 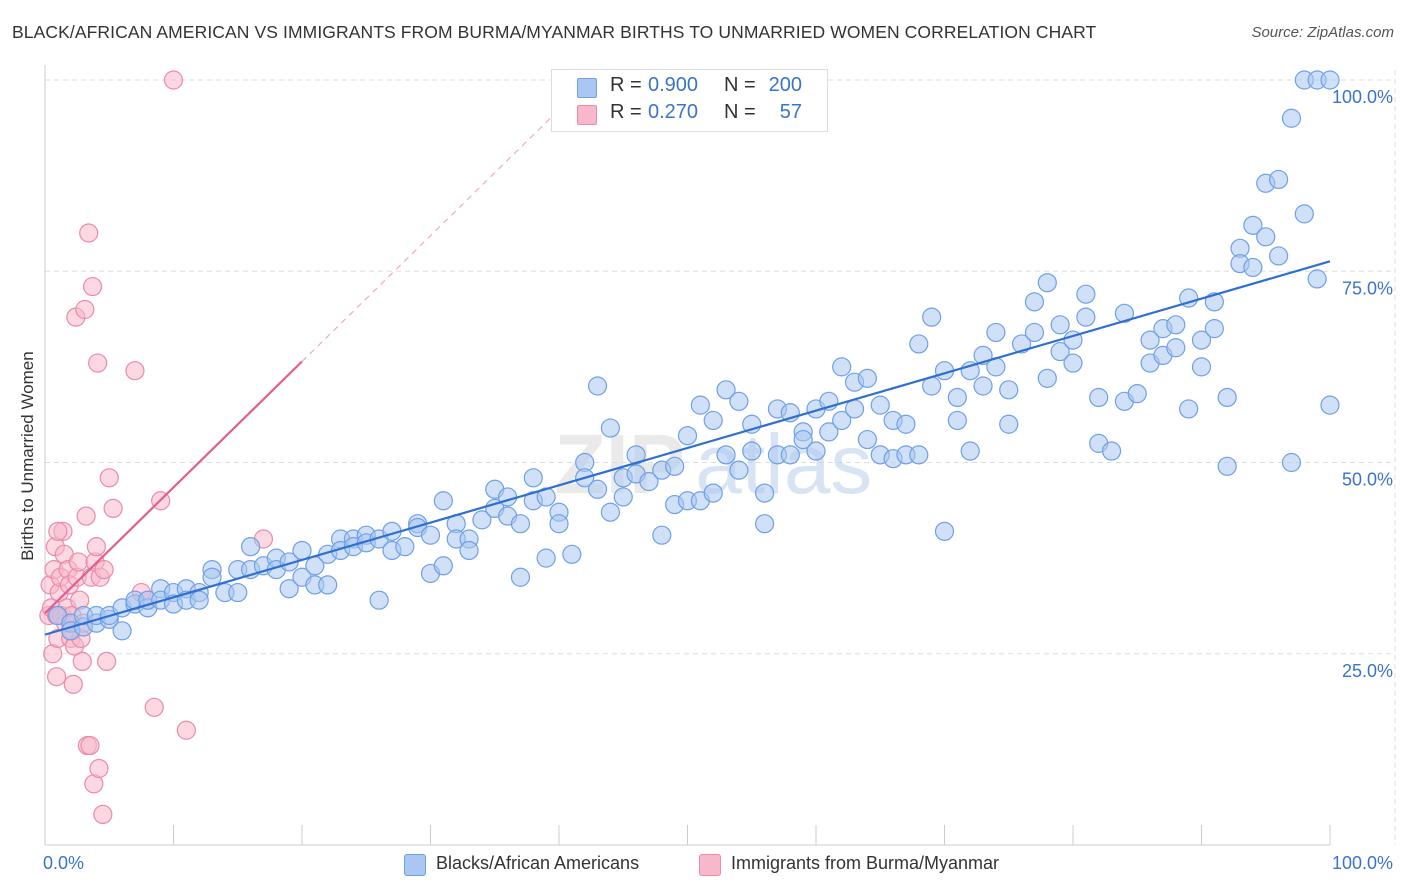 What do you see at coordinates (173, 487) in the screenshot?
I see `trendline-burma` at bounding box center [173, 487].